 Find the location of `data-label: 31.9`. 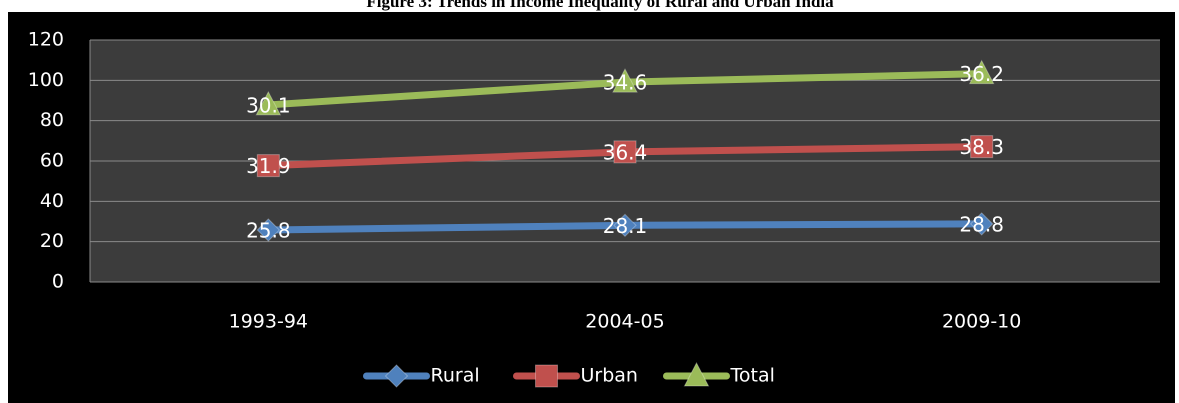

data-label: 31.9 is located at coordinates (268, 166).